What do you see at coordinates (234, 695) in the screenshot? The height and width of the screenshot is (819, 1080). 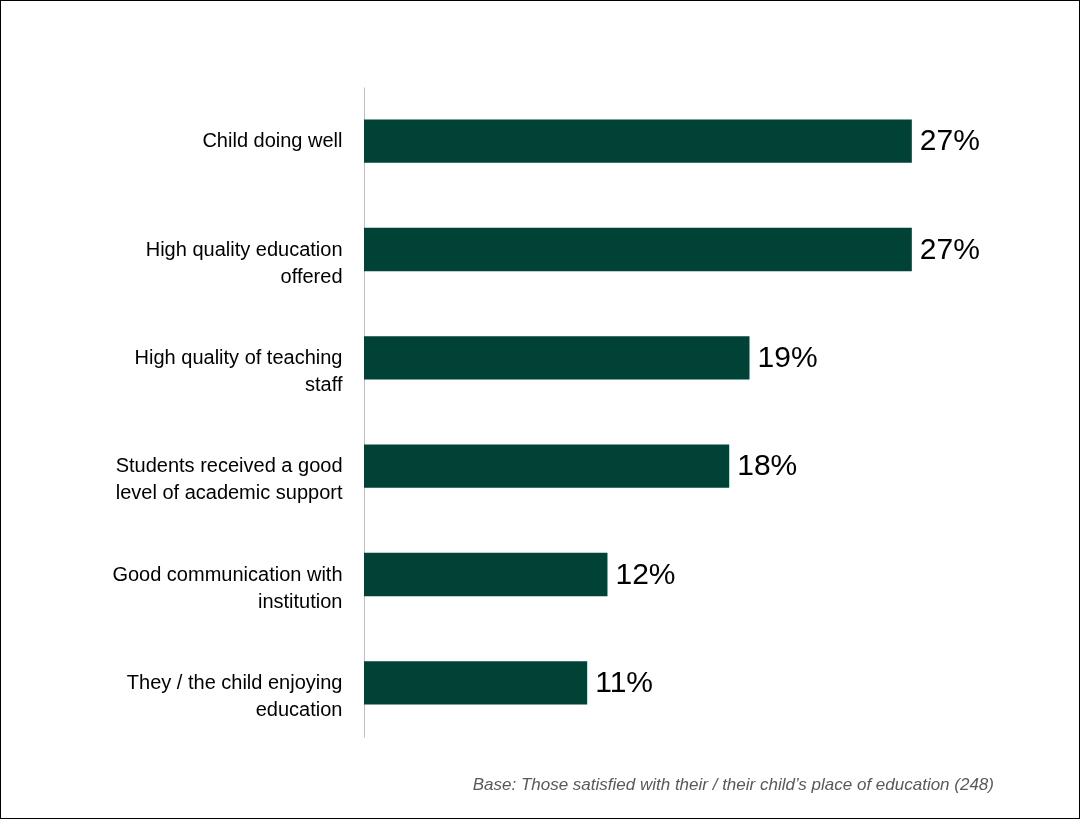 I see `y-tick-label: They / the child enjoying education` at bounding box center [234, 695].